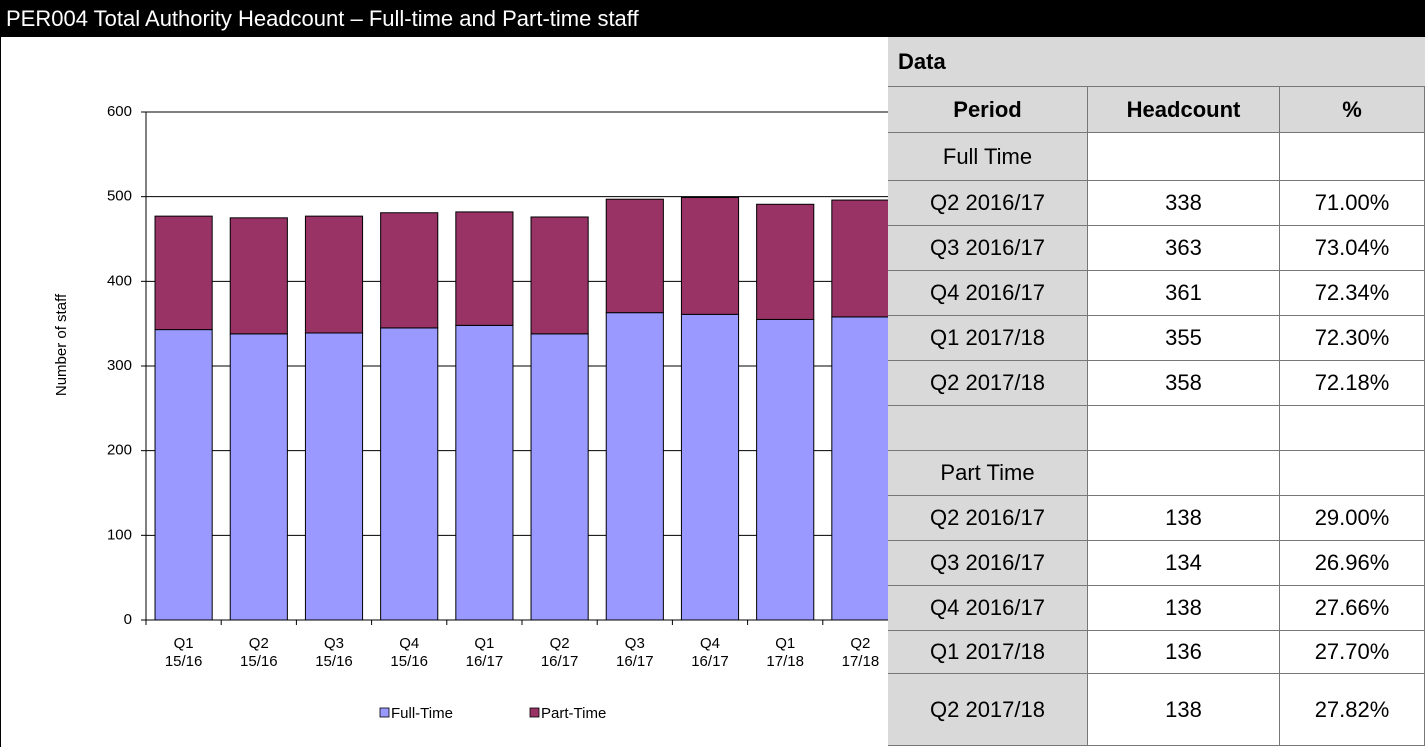 The width and height of the screenshot is (1425, 747). I want to click on y-tick-label: 600, so click(119, 111).